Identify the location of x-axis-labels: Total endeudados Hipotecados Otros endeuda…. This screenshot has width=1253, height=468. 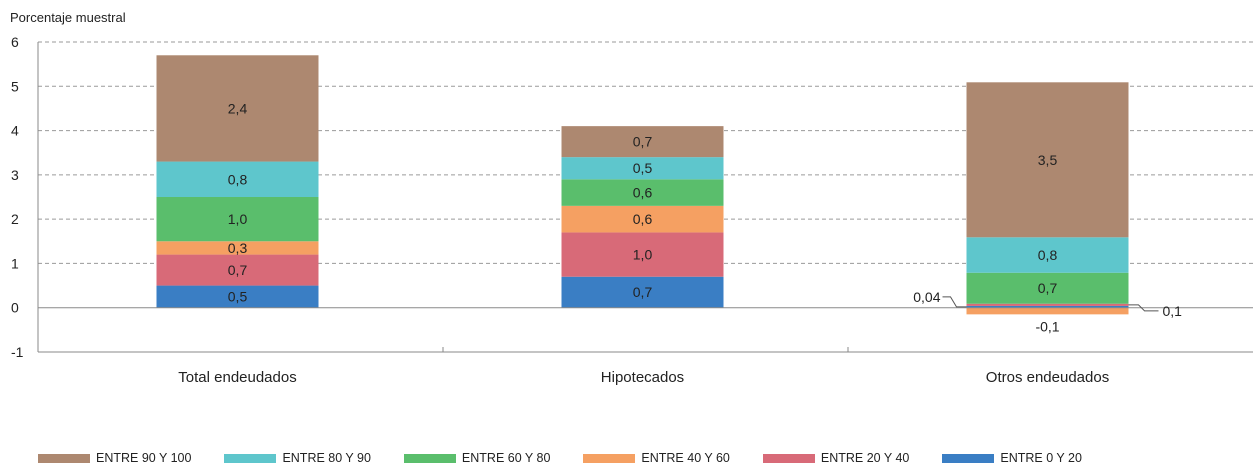
(643, 377).